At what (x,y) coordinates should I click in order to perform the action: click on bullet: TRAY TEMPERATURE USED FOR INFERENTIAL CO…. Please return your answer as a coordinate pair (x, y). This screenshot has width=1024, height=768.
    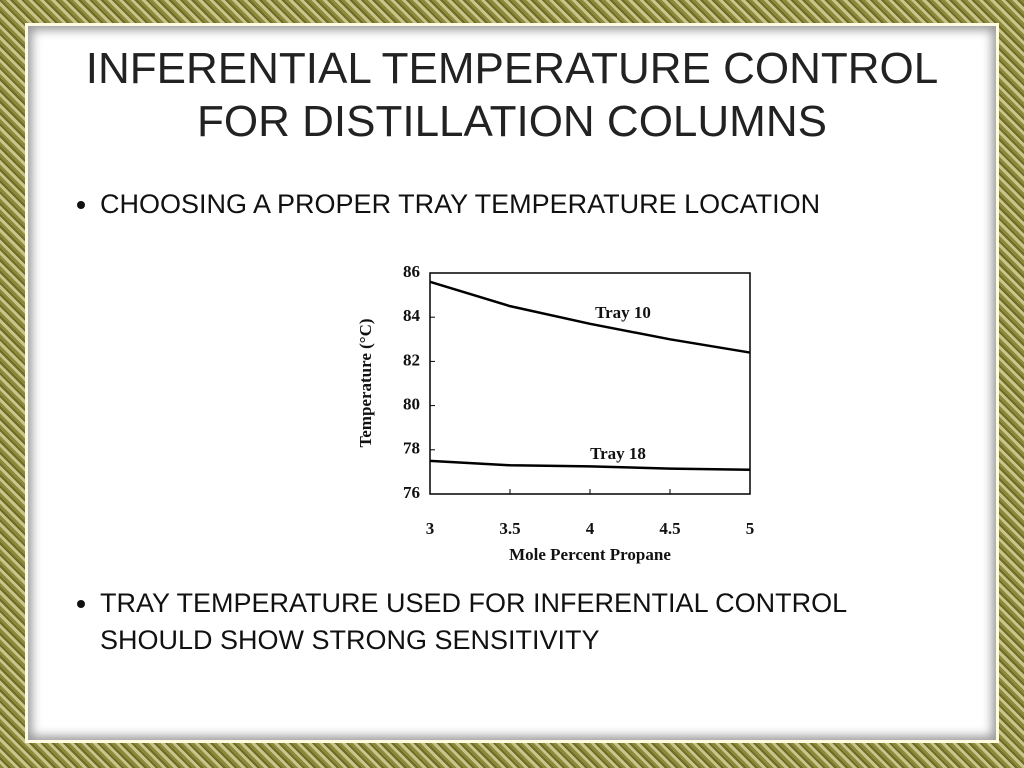
    Looking at the image, I should click on (480, 622).